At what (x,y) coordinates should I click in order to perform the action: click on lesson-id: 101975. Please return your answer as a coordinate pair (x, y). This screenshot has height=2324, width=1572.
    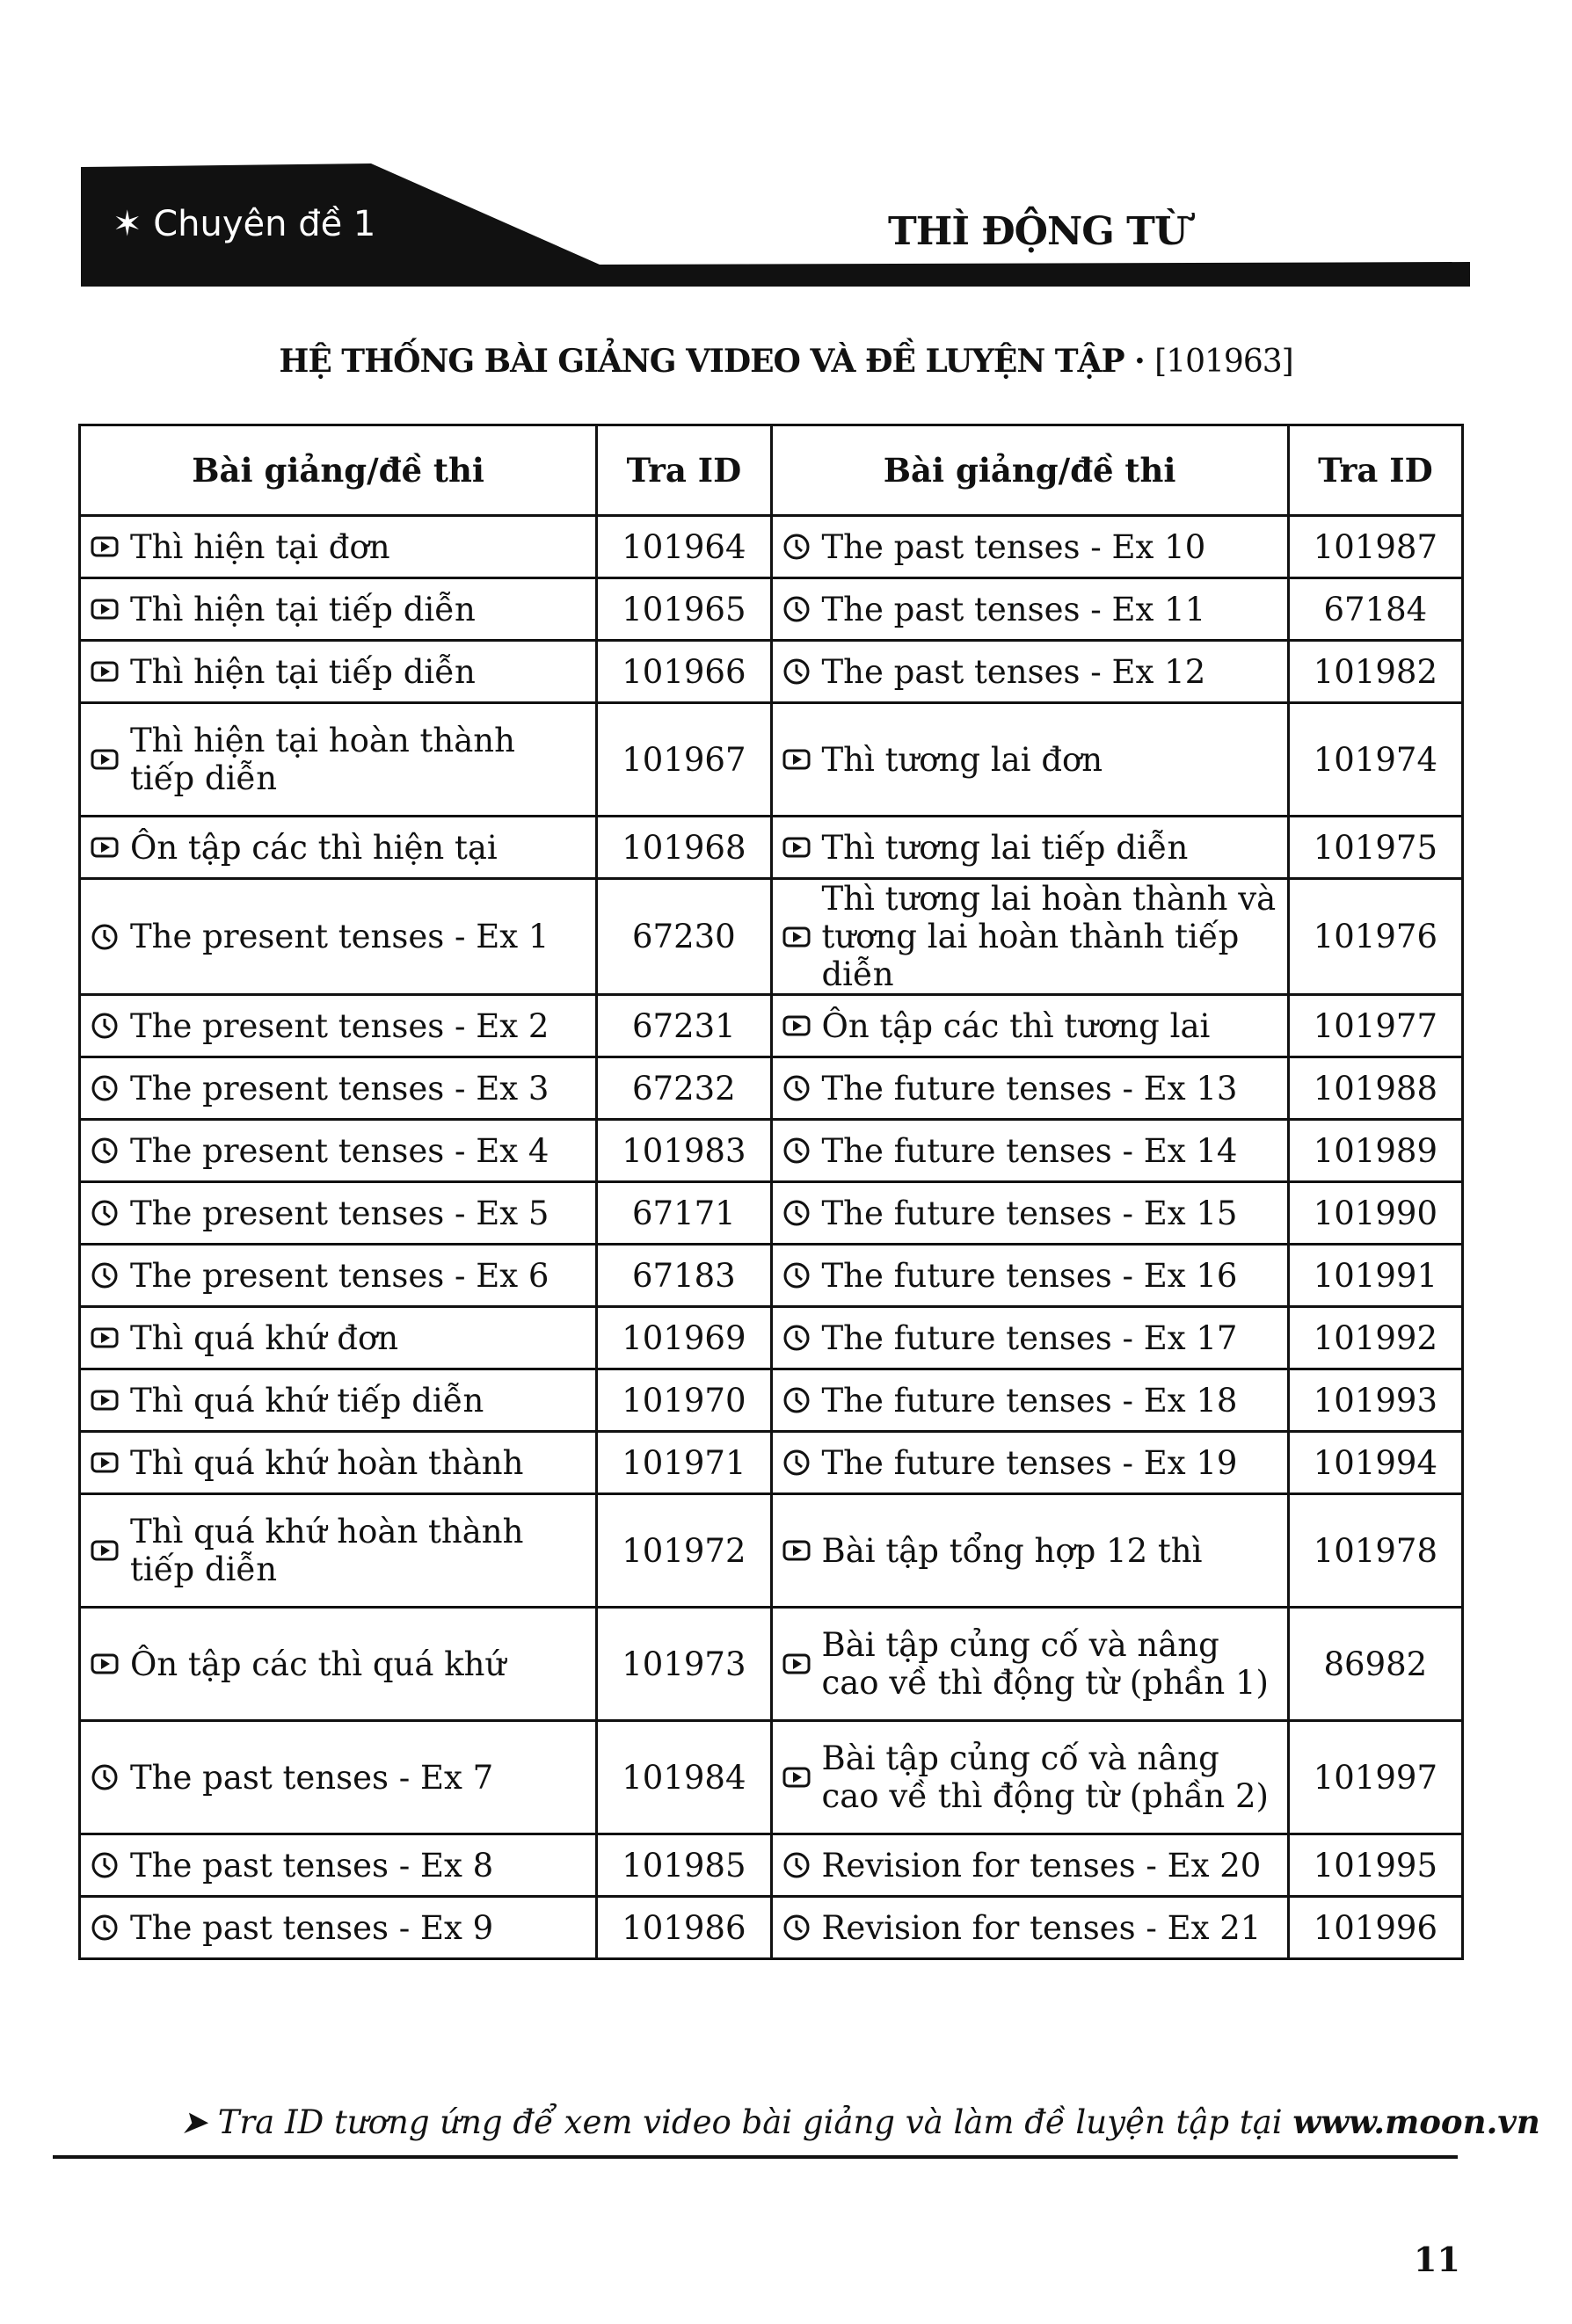
    Looking at the image, I should click on (1375, 847).